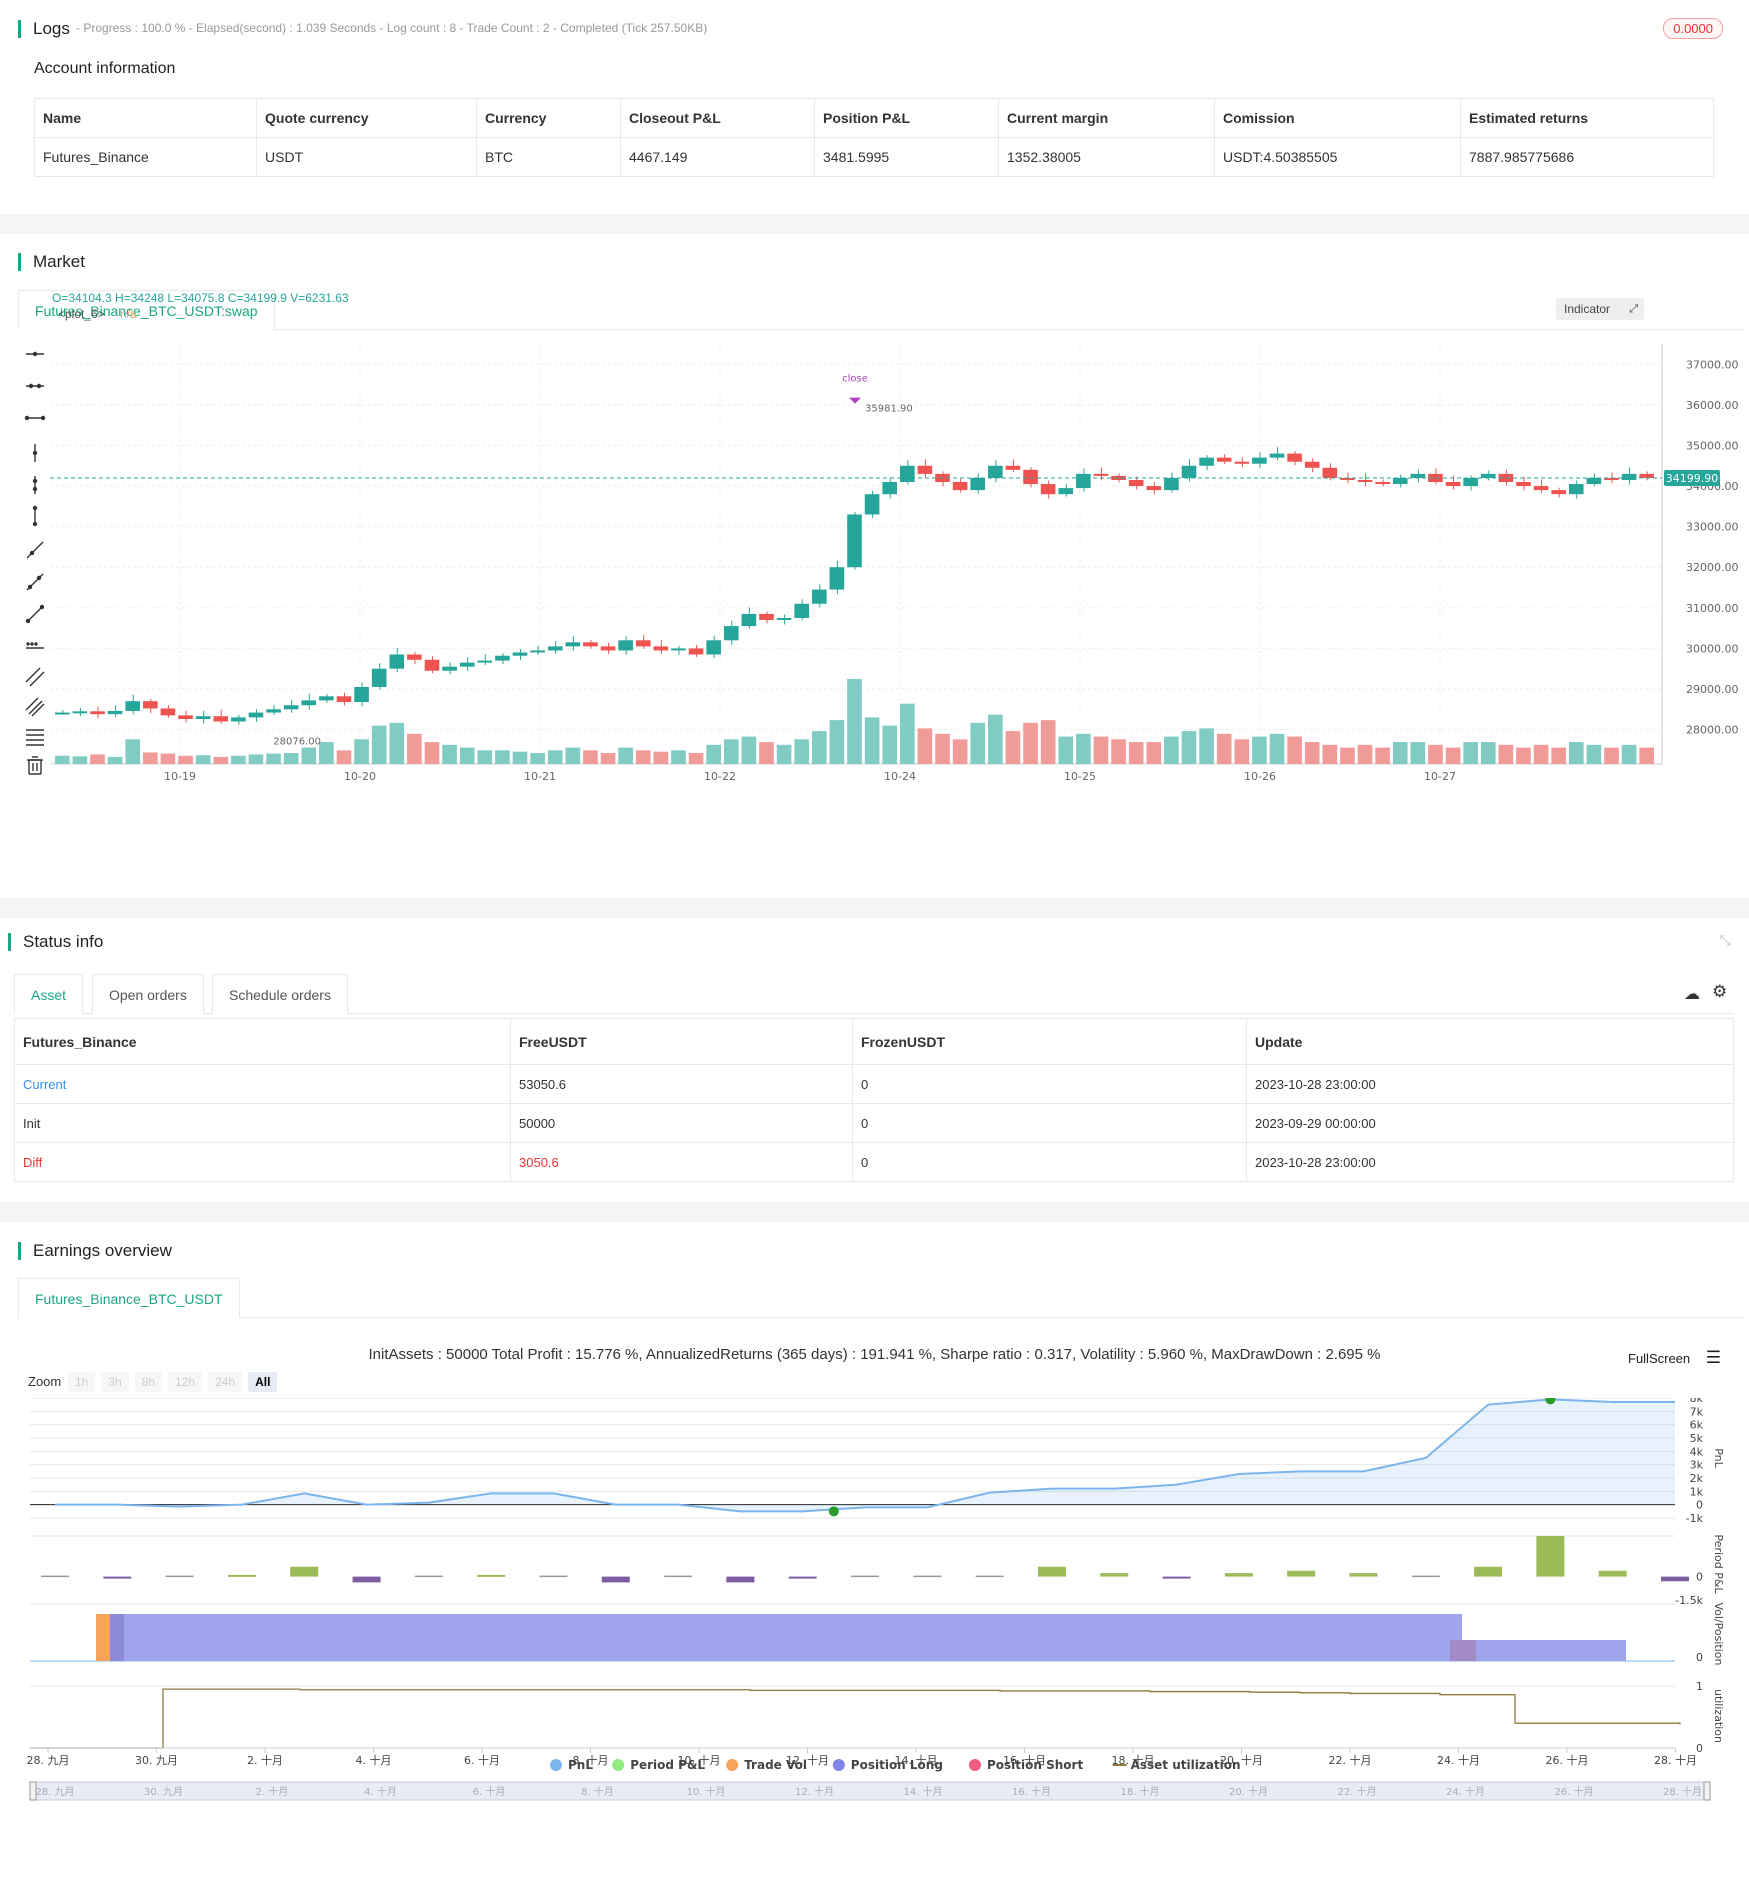 The width and height of the screenshot is (1749, 1898). Describe the element at coordinates (1725, 940) in the screenshot. I see `collapse-icon: ⤡` at that location.